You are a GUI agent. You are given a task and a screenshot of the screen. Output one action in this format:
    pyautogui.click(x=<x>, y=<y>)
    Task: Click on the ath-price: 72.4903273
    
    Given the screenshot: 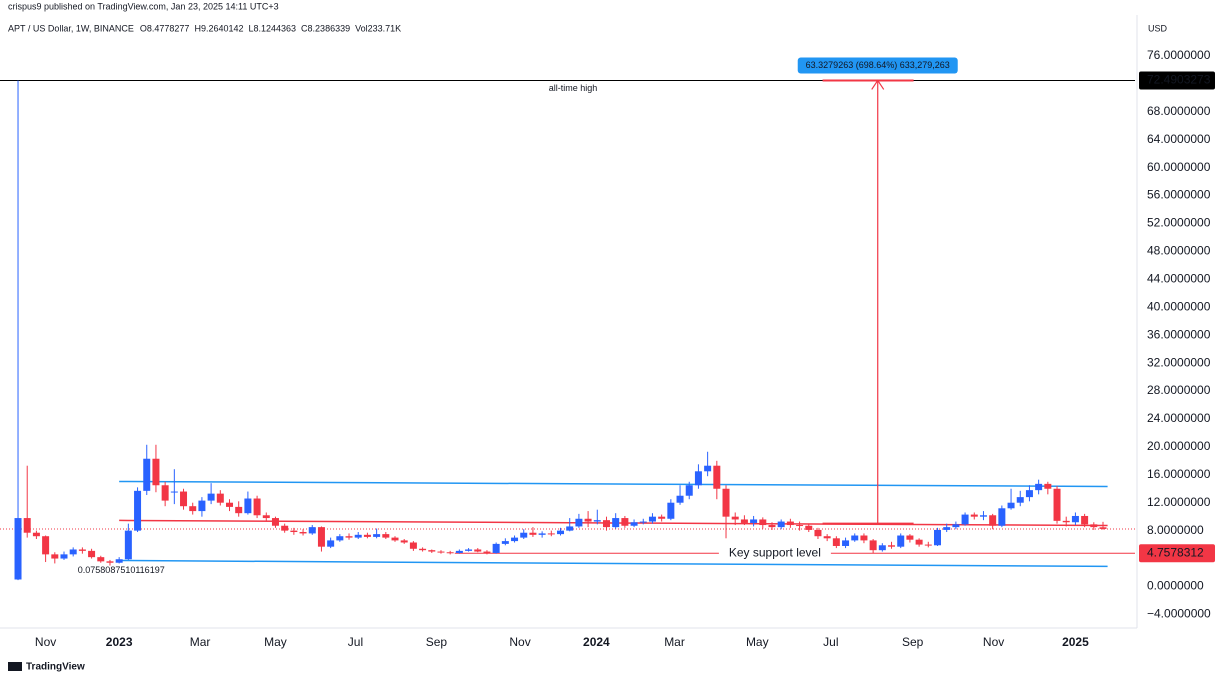 What is the action you would take?
    pyautogui.click(x=1179, y=80)
    